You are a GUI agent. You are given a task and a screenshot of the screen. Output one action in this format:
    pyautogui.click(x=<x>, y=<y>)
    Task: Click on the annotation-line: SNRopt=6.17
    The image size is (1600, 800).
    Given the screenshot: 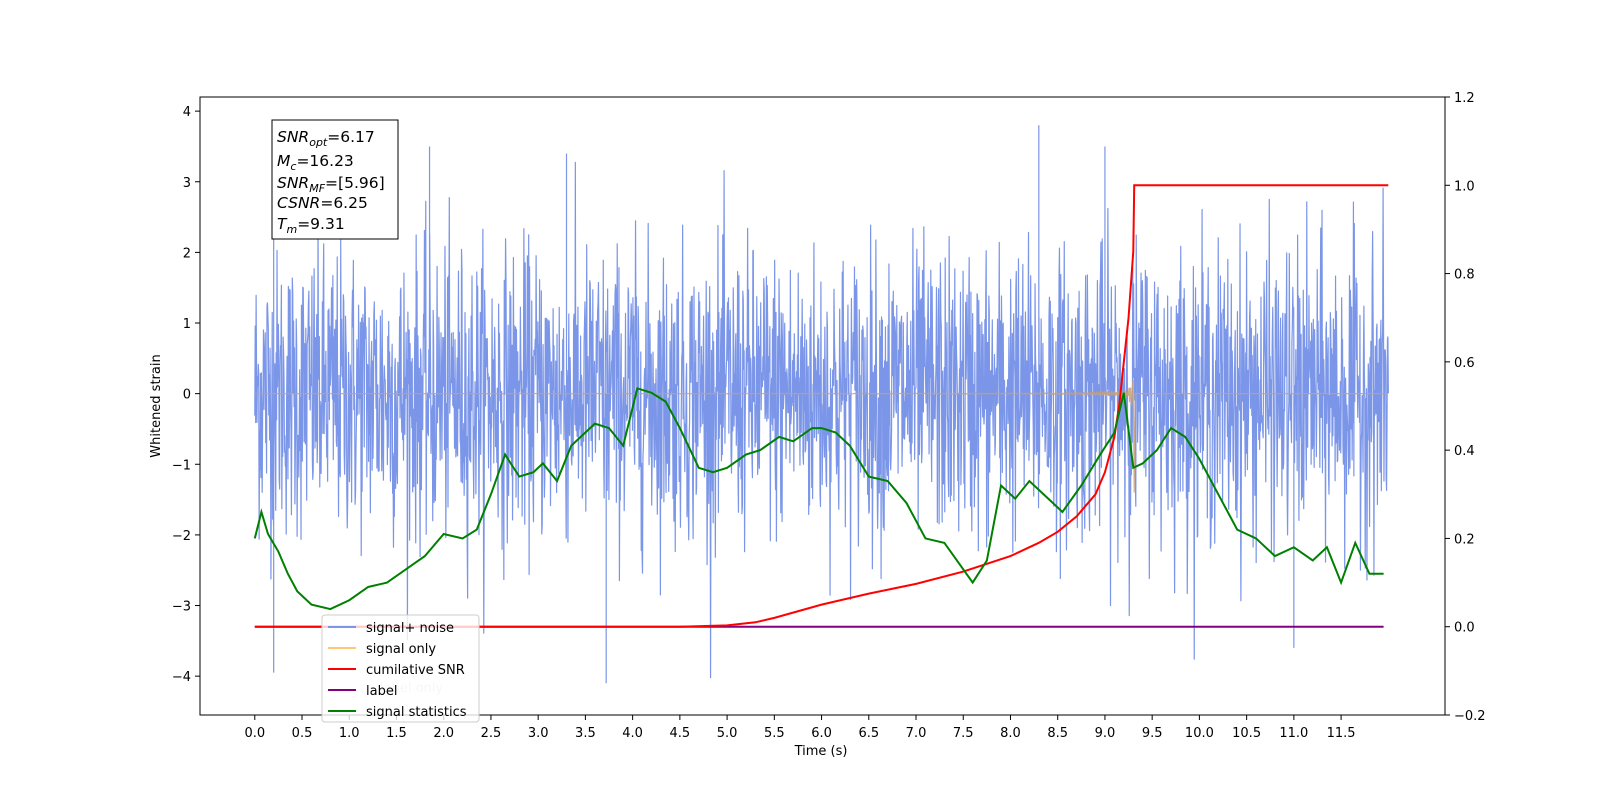 What is the action you would take?
    pyautogui.click(x=326, y=138)
    